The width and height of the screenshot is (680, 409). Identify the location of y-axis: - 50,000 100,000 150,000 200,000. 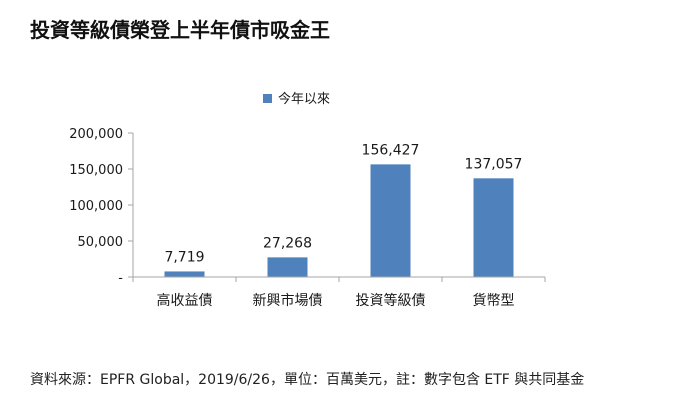
(101, 206).